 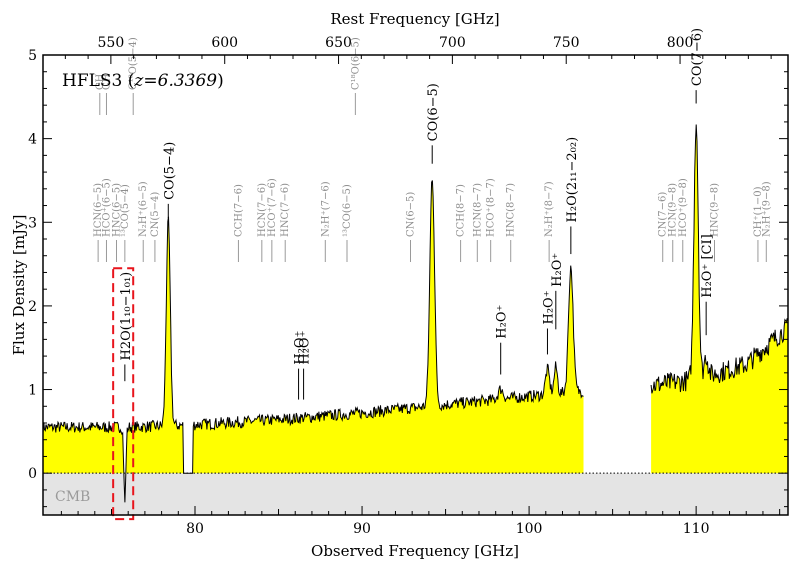 What do you see at coordinates (362, 529) in the screenshot?
I see `x-tick-label: 90` at bounding box center [362, 529].